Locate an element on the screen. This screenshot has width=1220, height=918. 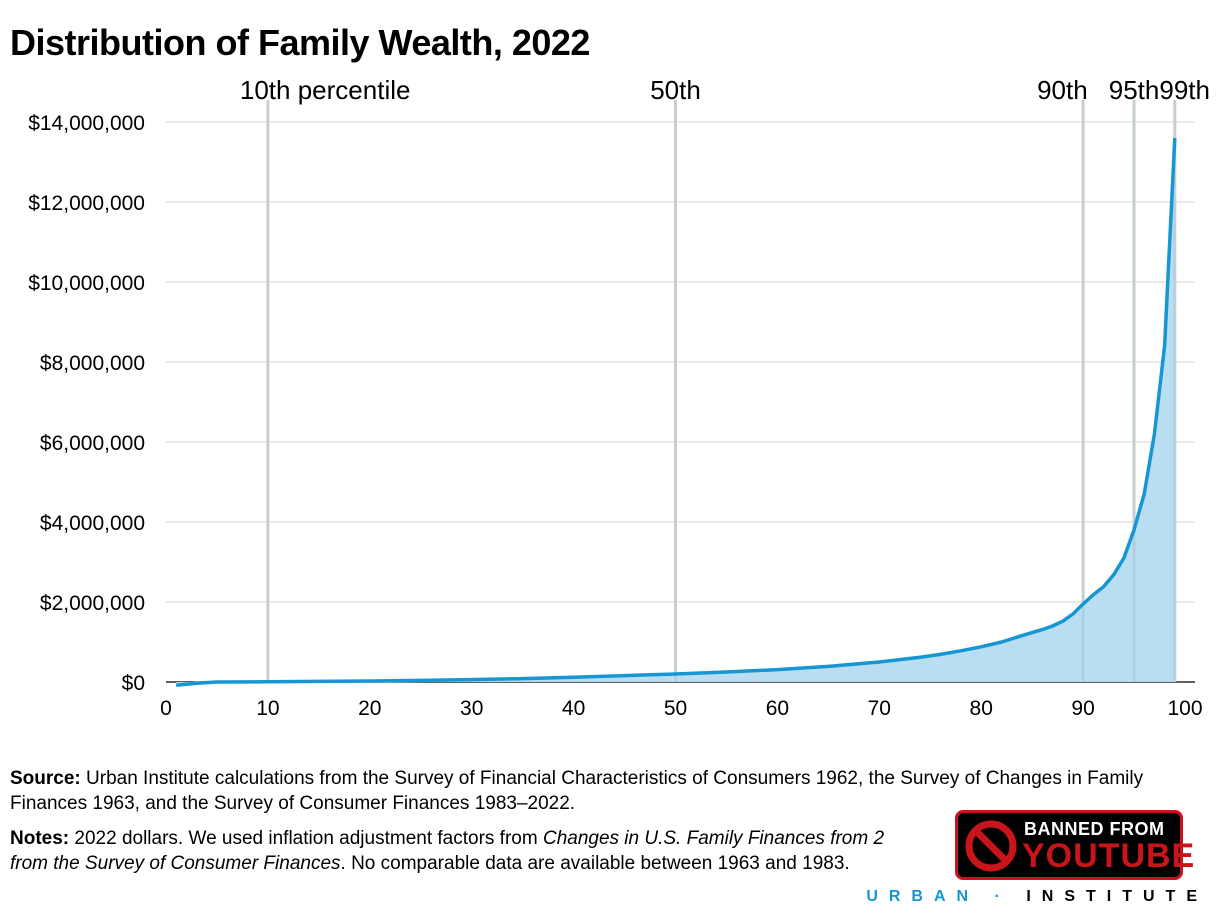
badge-line2: YOUTUBE is located at coordinates (1109, 856).